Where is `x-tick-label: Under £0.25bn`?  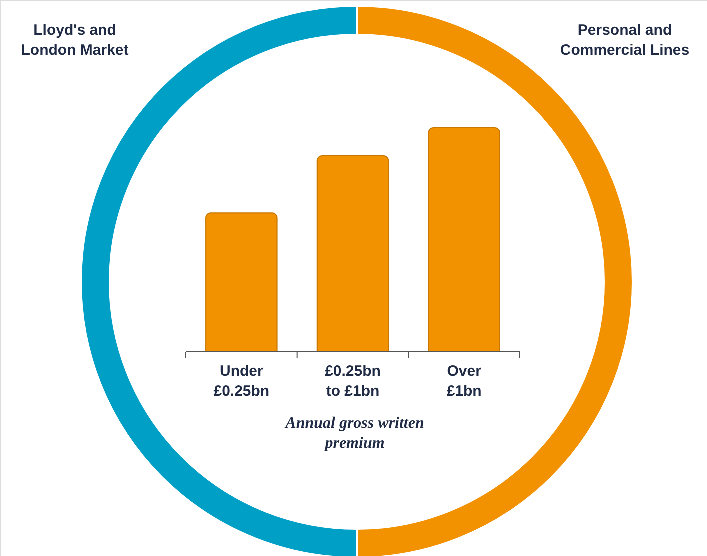
x-tick-label: Under £0.25bn is located at coordinates (242, 381).